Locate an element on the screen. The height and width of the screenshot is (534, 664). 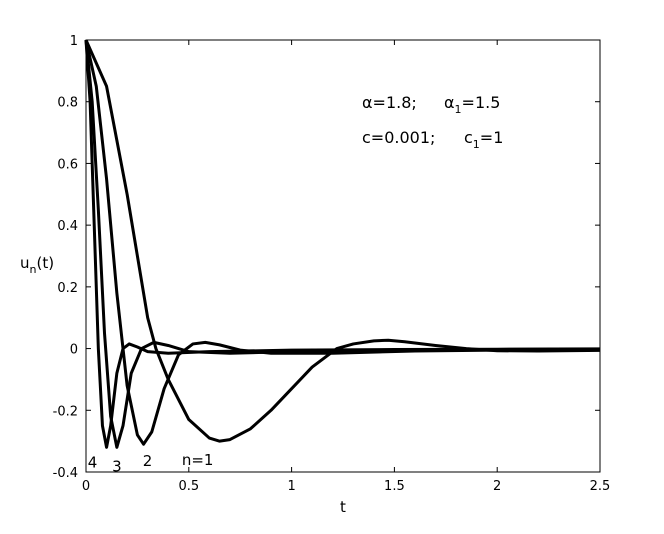
x-tick-label: 2.5 is located at coordinates (600, 486).